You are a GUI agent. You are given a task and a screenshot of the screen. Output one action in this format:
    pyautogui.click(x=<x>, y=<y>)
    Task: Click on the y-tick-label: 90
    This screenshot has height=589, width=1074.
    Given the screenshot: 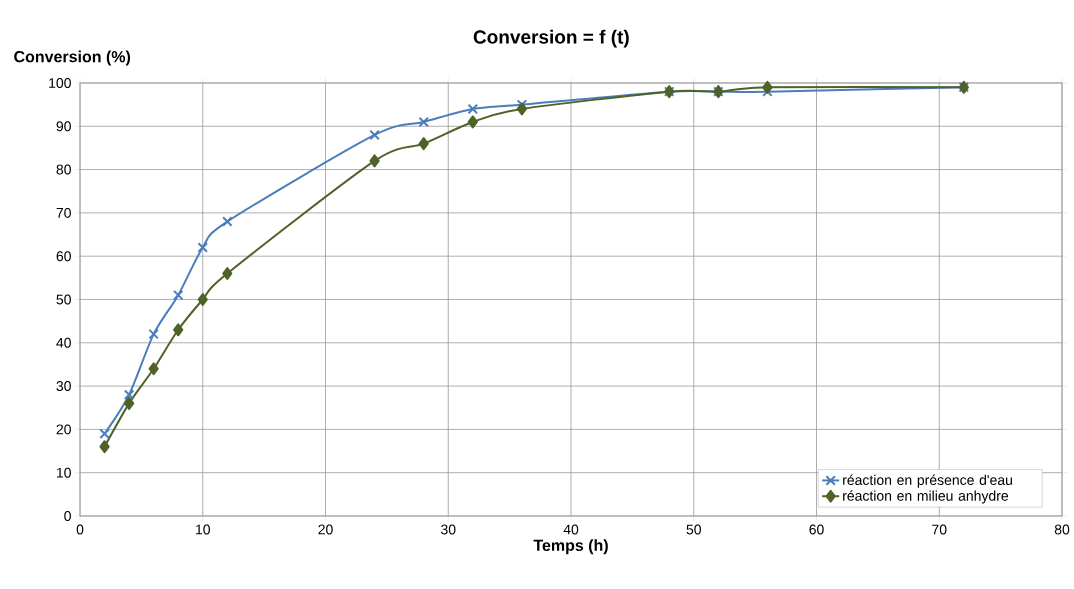 What is the action you would take?
    pyautogui.click(x=63, y=126)
    